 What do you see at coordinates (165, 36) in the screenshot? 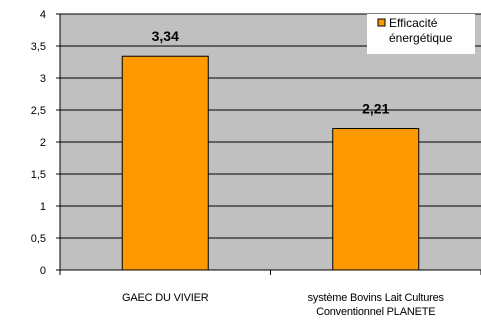
I see `data-label: 3,34` at bounding box center [165, 36].